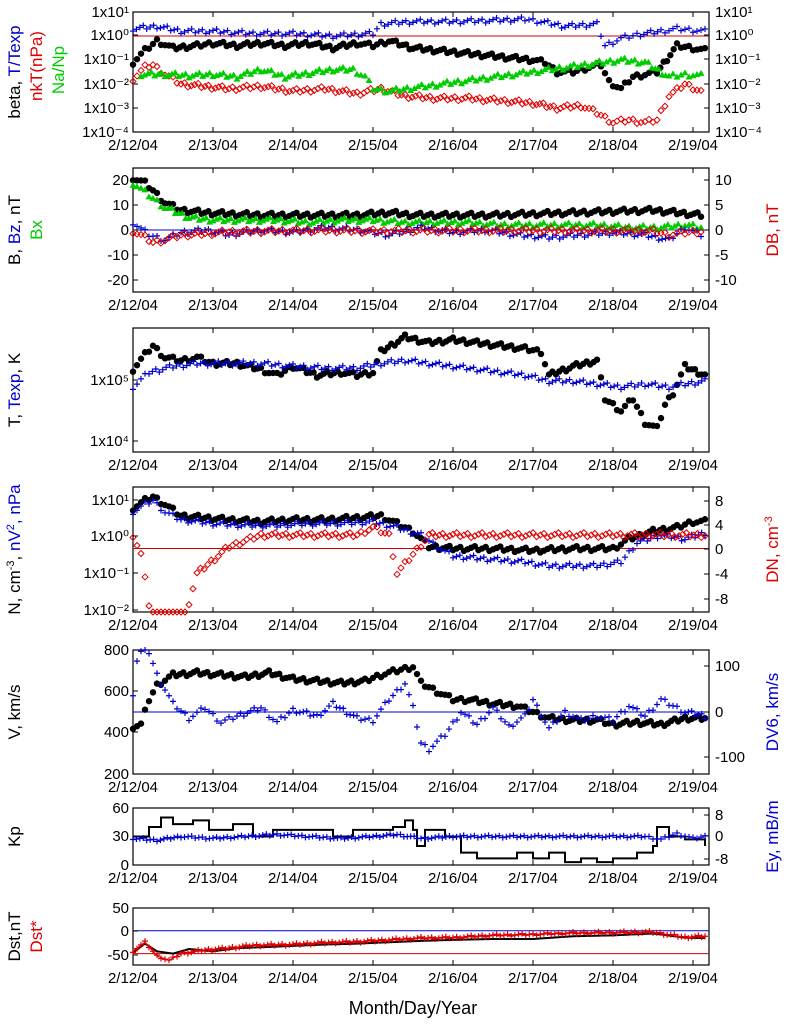  Describe the element at coordinates (533, 145) in the screenshot. I see `x-tick-label: 2/17/04` at that location.